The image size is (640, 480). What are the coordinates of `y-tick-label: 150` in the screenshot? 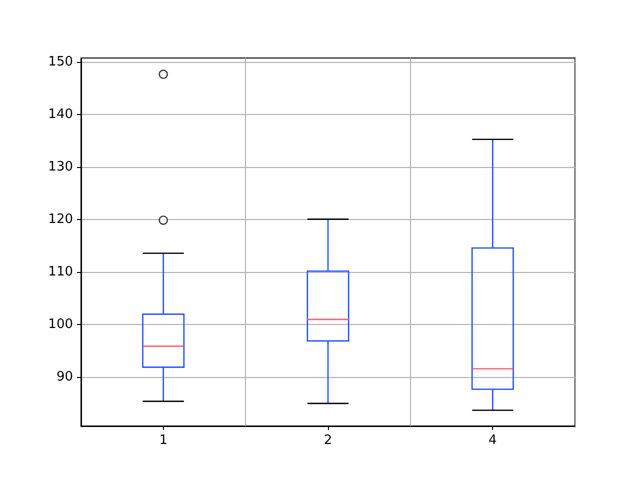 It's located at (60, 62).